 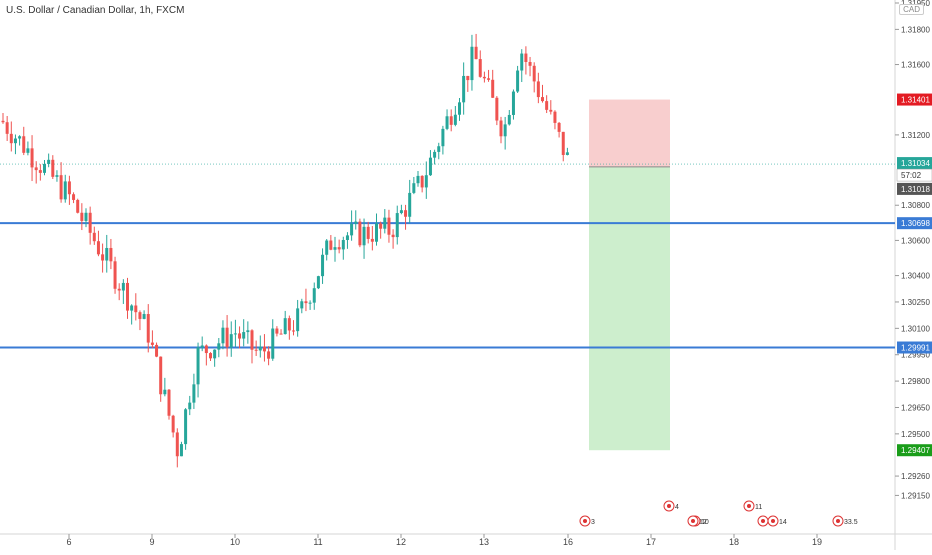 What do you see at coordinates (703, 522) in the screenshot?
I see `event-label: 12` at bounding box center [703, 522].